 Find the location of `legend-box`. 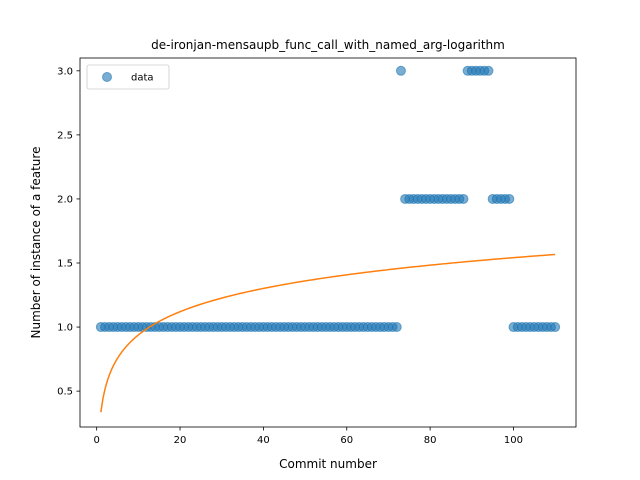

legend-box is located at coordinates (128, 77).